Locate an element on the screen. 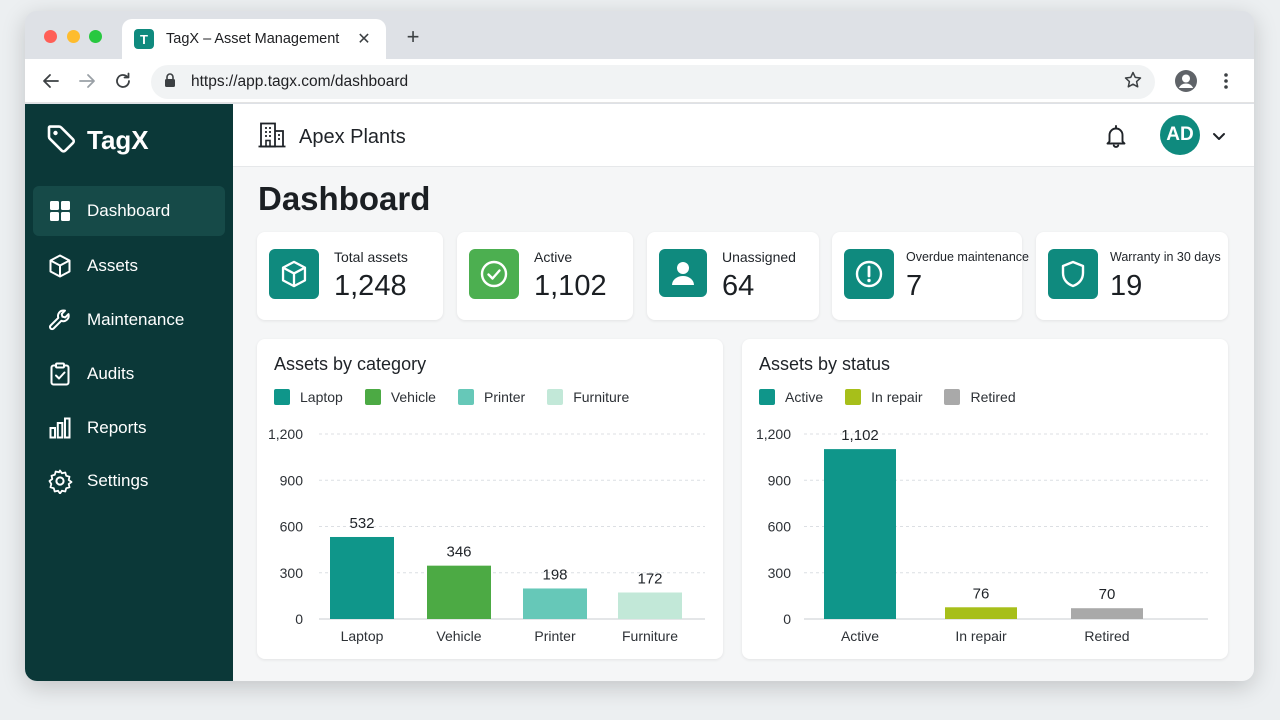 The width and height of the screenshot is (1280, 720). legend-item-in-repair: In repair is located at coordinates (883, 397).